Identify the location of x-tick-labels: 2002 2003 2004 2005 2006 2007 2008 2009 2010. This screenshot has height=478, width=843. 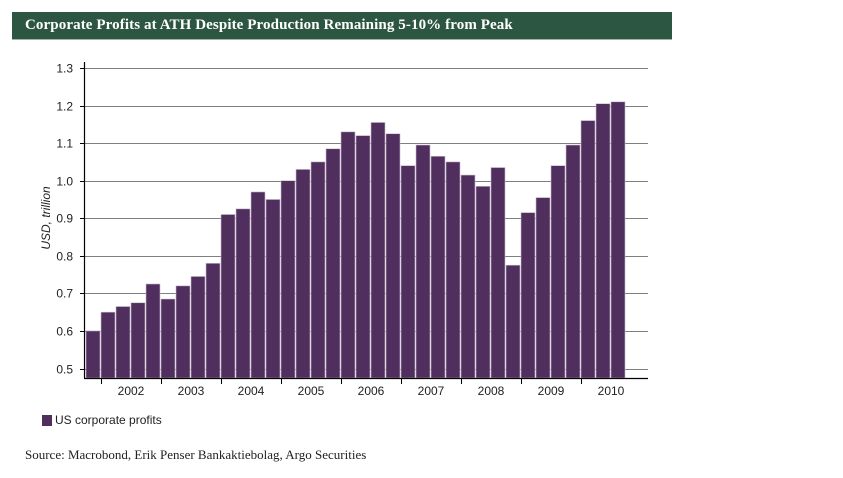
(371, 391).